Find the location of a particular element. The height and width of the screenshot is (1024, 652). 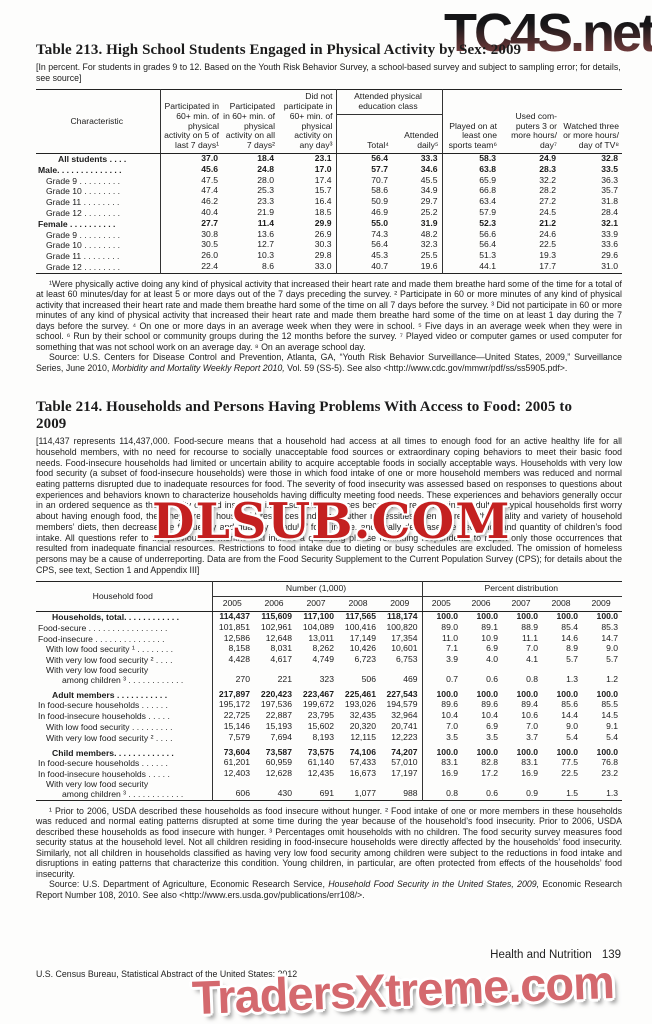

cell: 0.9 is located at coordinates (532, 792).